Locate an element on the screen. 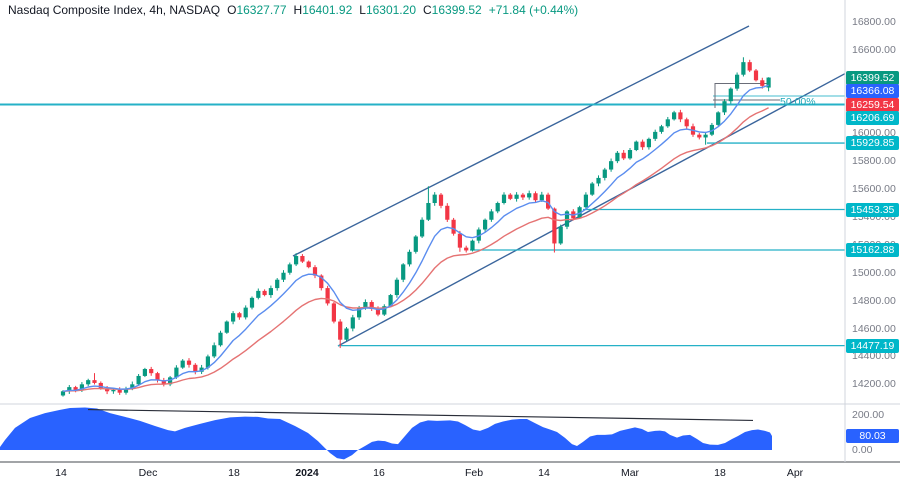 The width and height of the screenshot is (900, 483). price-tick-label: 15600.00 is located at coordinates (874, 189).